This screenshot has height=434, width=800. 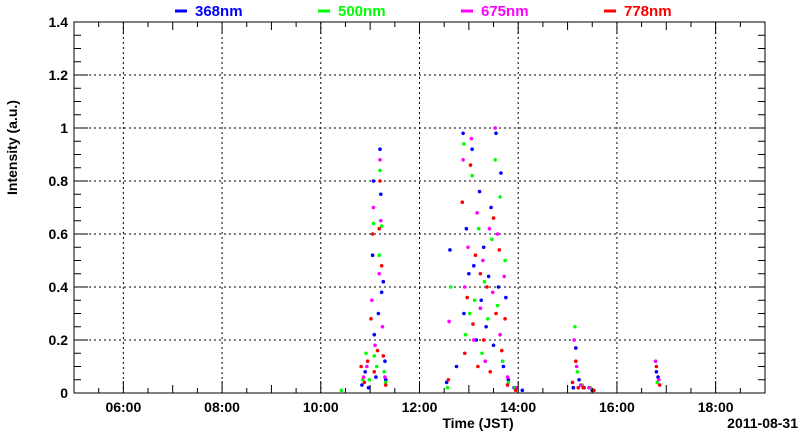 I want to click on legend-label: 368nm, so click(x=219, y=11).